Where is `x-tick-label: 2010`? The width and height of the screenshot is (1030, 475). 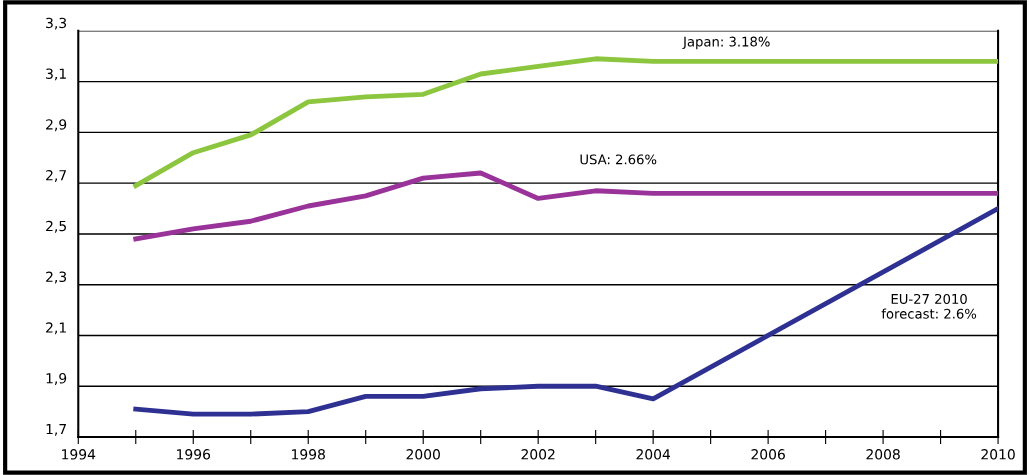
x-tick-label: 2010 is located at coordinates (998, 454).